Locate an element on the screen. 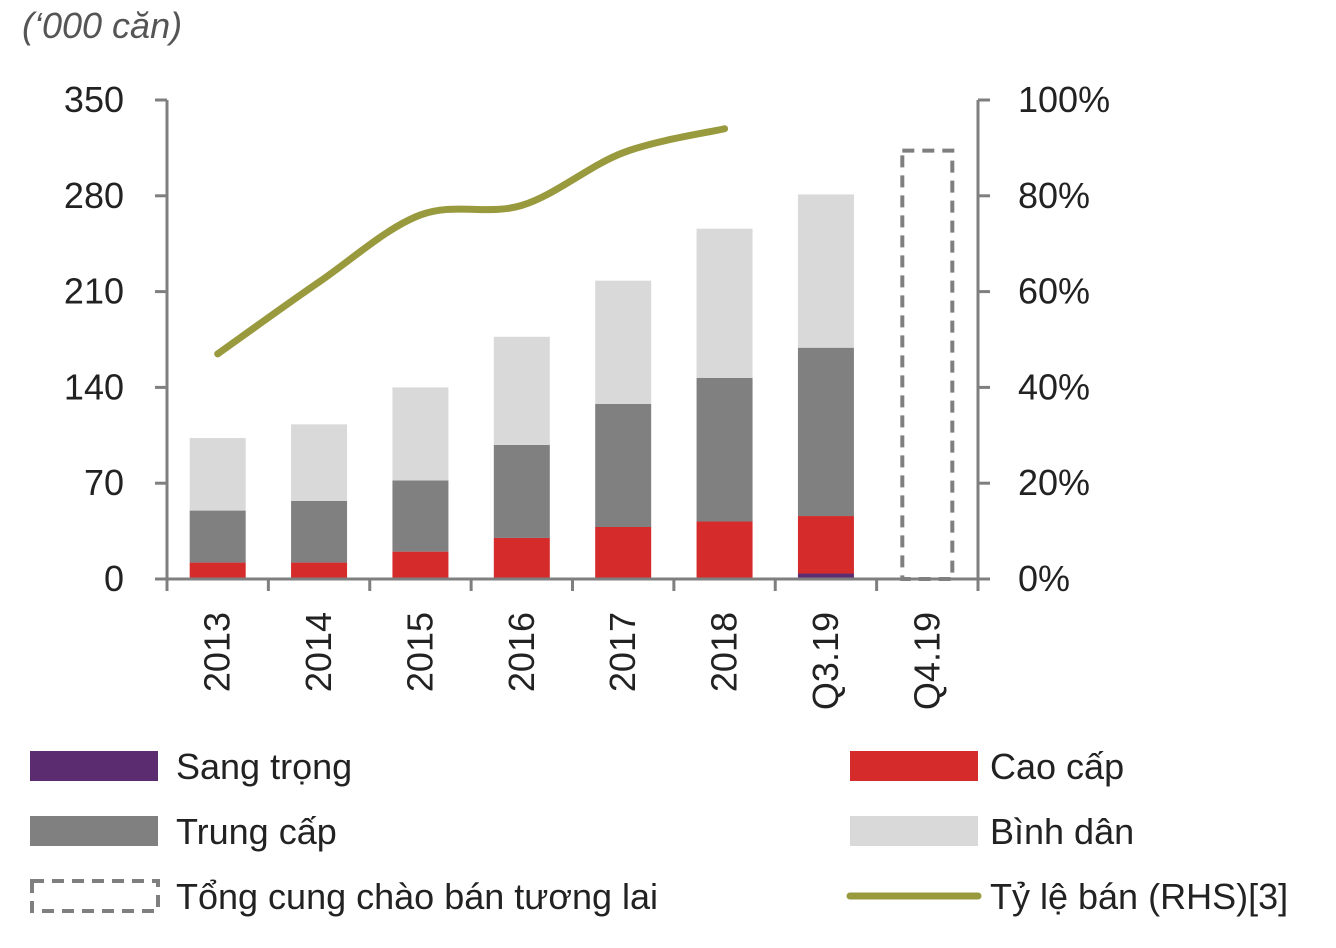 This screenshot has height=948, width=1336. unit-label: (‘000 căn) is located at coordinates (102, 25).